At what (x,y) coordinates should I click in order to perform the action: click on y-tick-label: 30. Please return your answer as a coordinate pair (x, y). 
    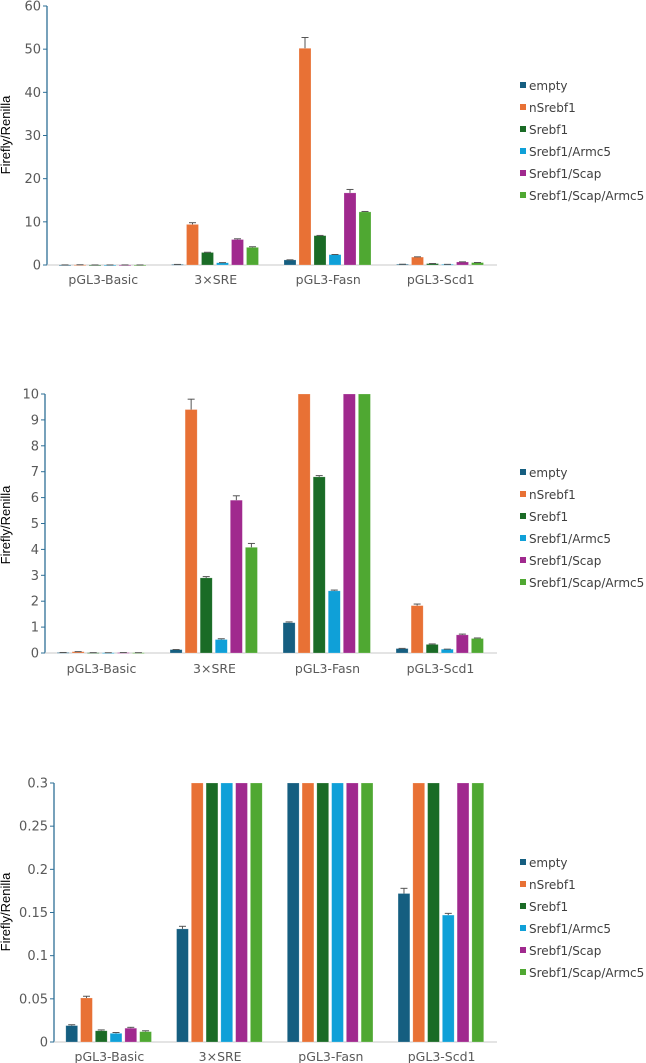
    Looking at the image, I should click on (32, 136).